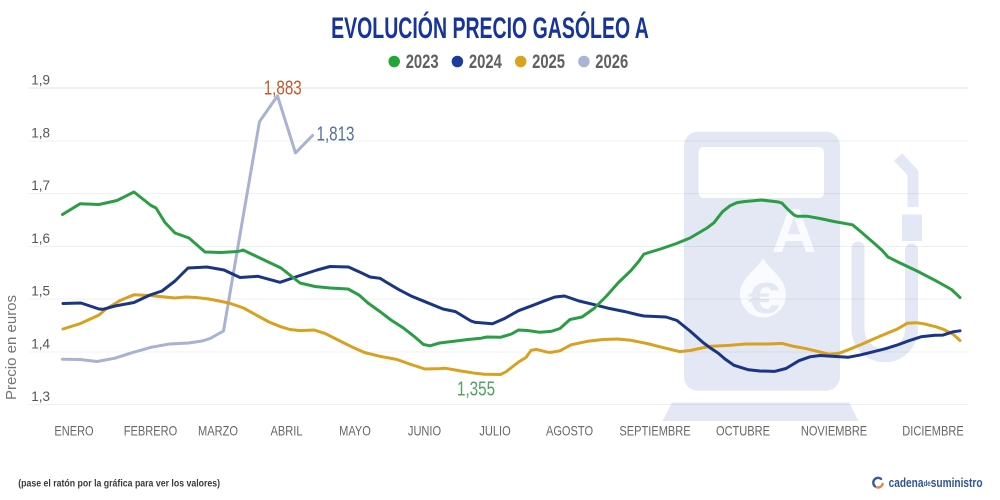  Describe the element at coordinates (611, 61) in the screenshot. I see `svg-text: 2026` at that location.